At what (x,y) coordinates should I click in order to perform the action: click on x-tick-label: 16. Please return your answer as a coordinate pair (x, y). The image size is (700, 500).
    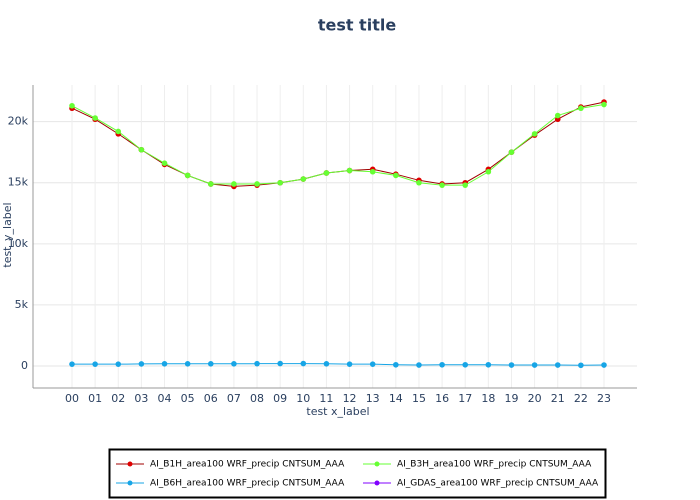
    Looking at the image, I should click on (442, 398).